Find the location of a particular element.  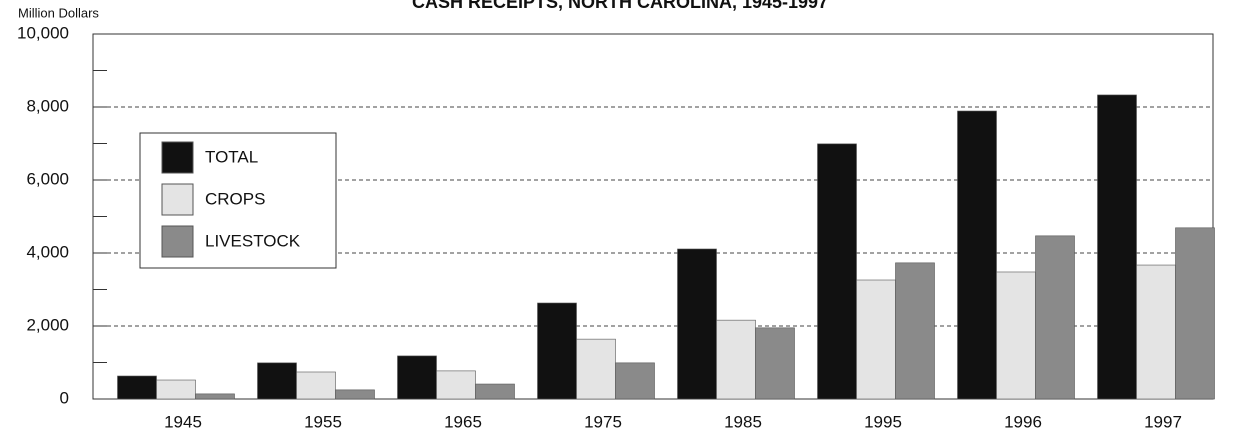

legend-label: CROPS is located at coordinates (235, 198).